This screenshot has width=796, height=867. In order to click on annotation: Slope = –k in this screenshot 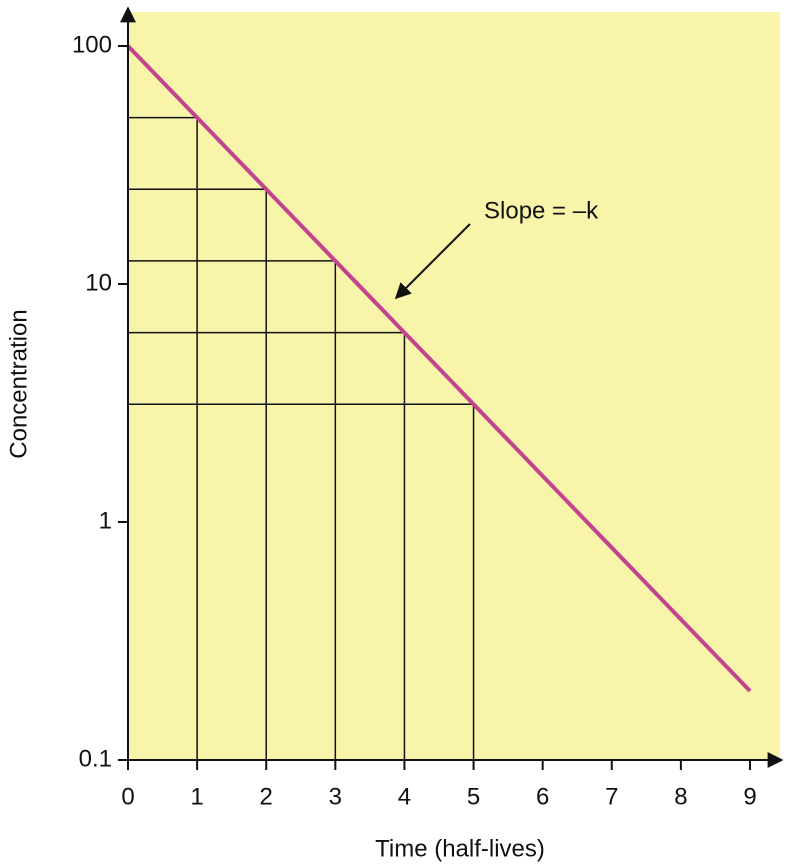, I will do `click(541, 210)`.